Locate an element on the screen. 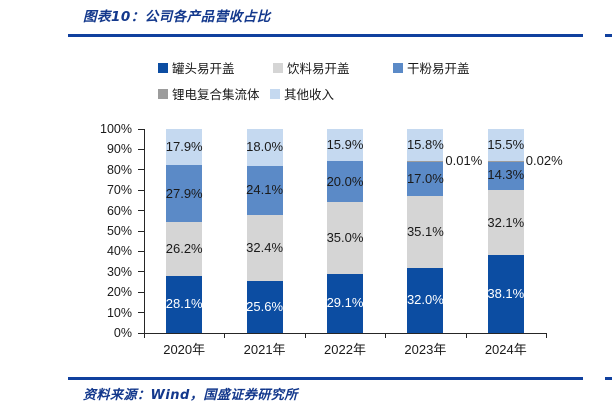 The height and width of the screenshot is (409, 612). bar-label: 32.4% is located at coordinates (265, 247).